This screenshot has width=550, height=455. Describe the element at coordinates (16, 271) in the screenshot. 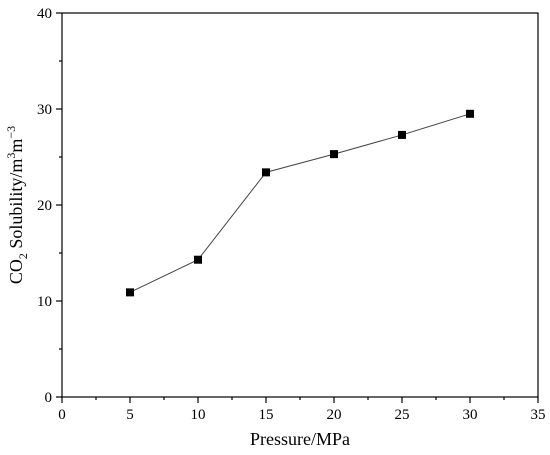

I see `y-title-base: CO` at that location.